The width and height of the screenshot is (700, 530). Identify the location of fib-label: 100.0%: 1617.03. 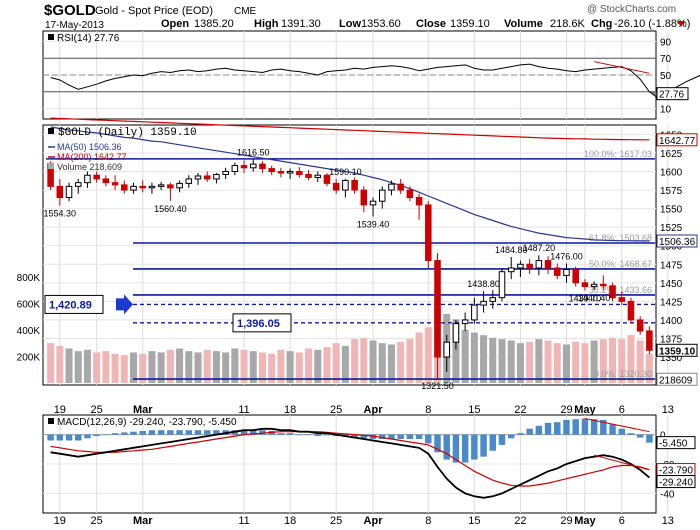
(618, 154).